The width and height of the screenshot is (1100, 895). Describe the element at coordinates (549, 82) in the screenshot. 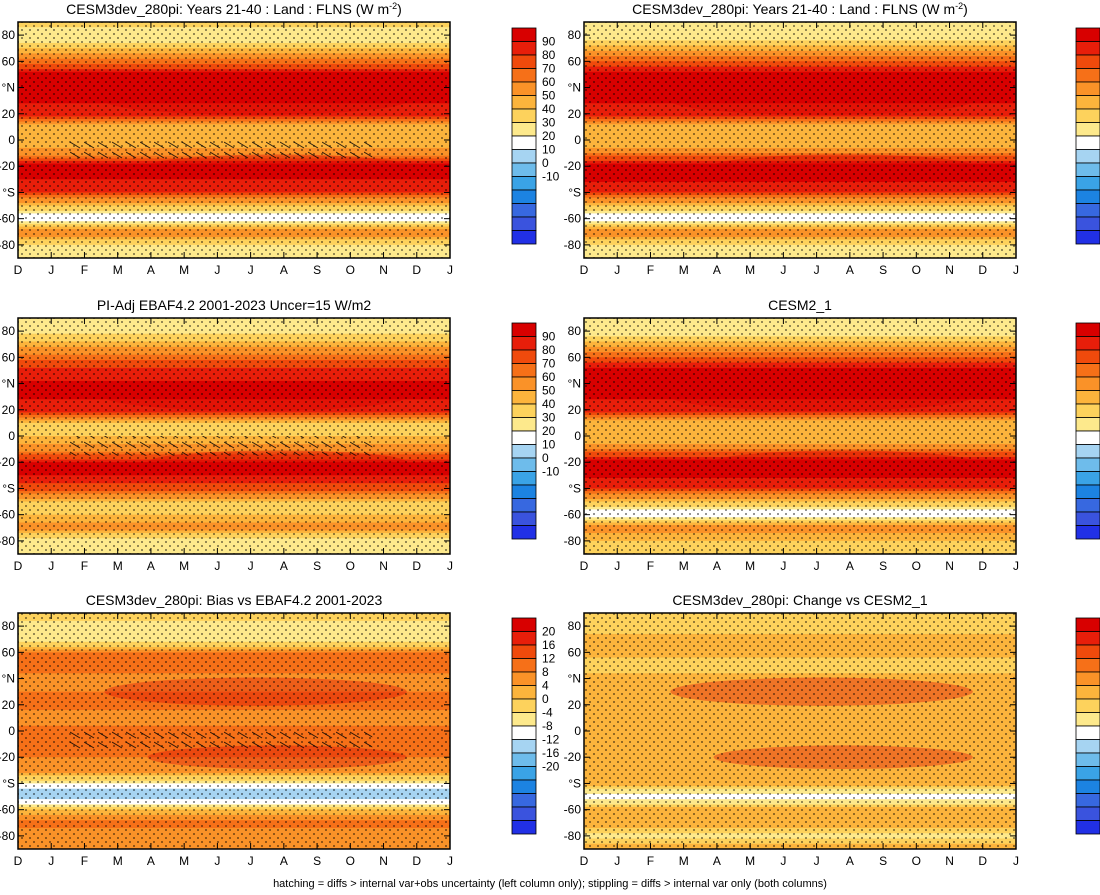

I see `colorbar-label: 60` at that location.